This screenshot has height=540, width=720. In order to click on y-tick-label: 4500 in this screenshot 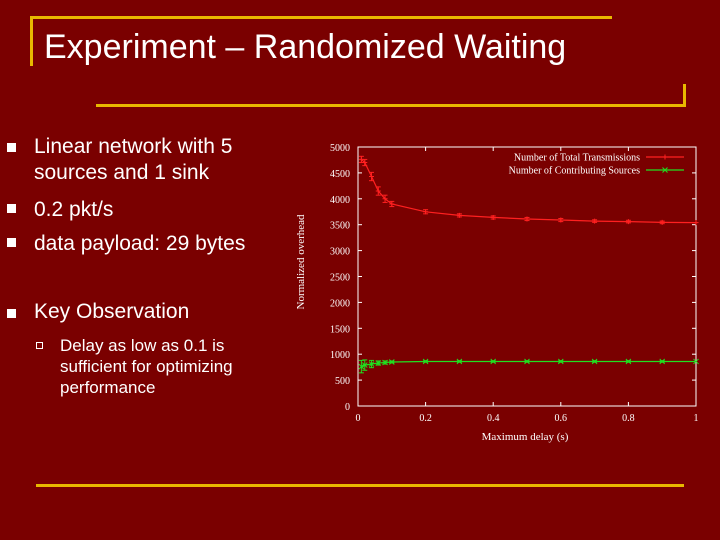, I will do `click(340, 174)`.